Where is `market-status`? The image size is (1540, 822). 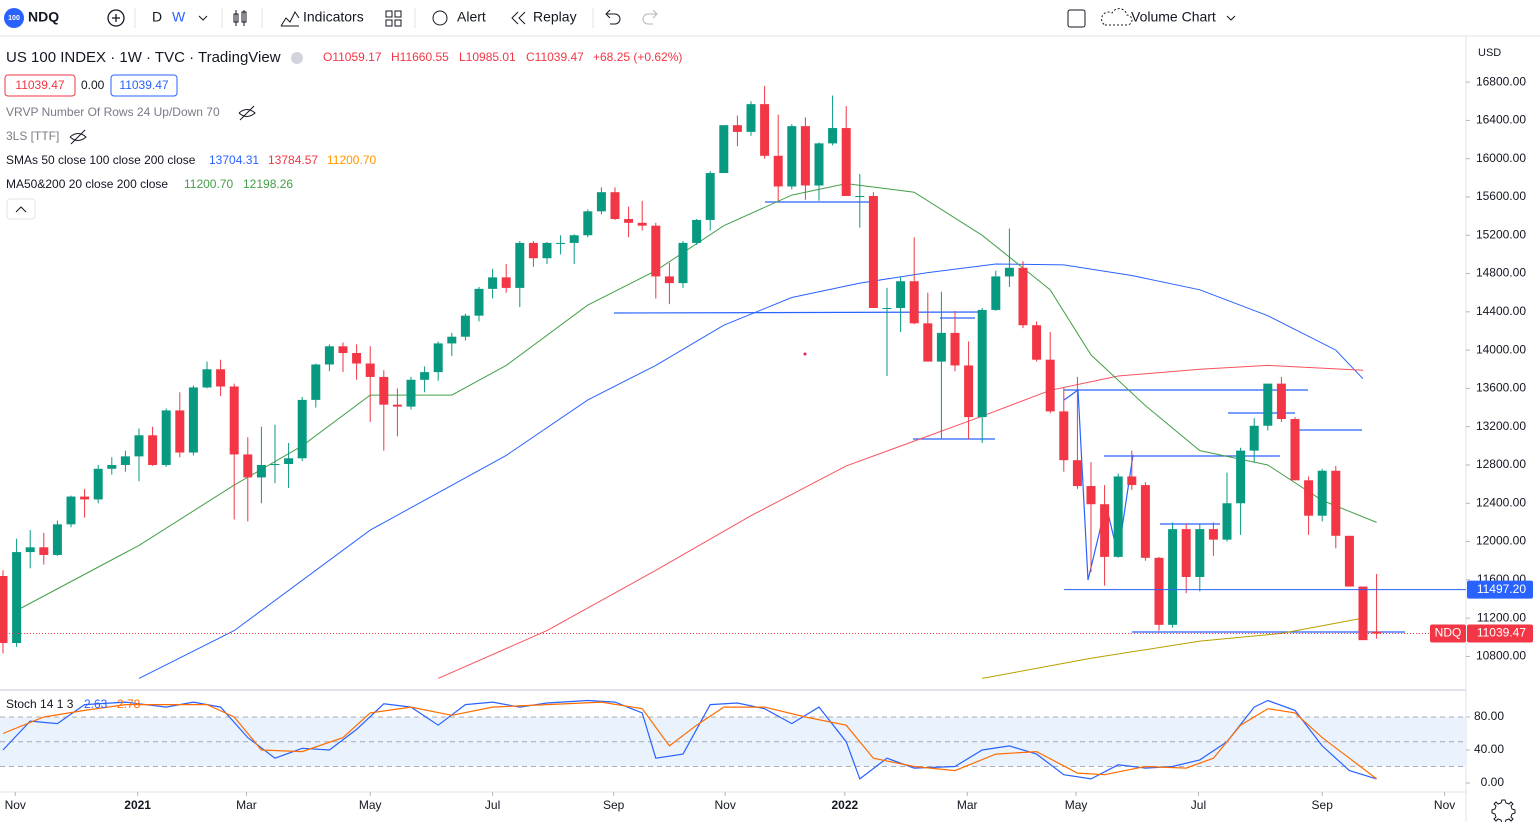
market-status is located at coordinates (297, 58).